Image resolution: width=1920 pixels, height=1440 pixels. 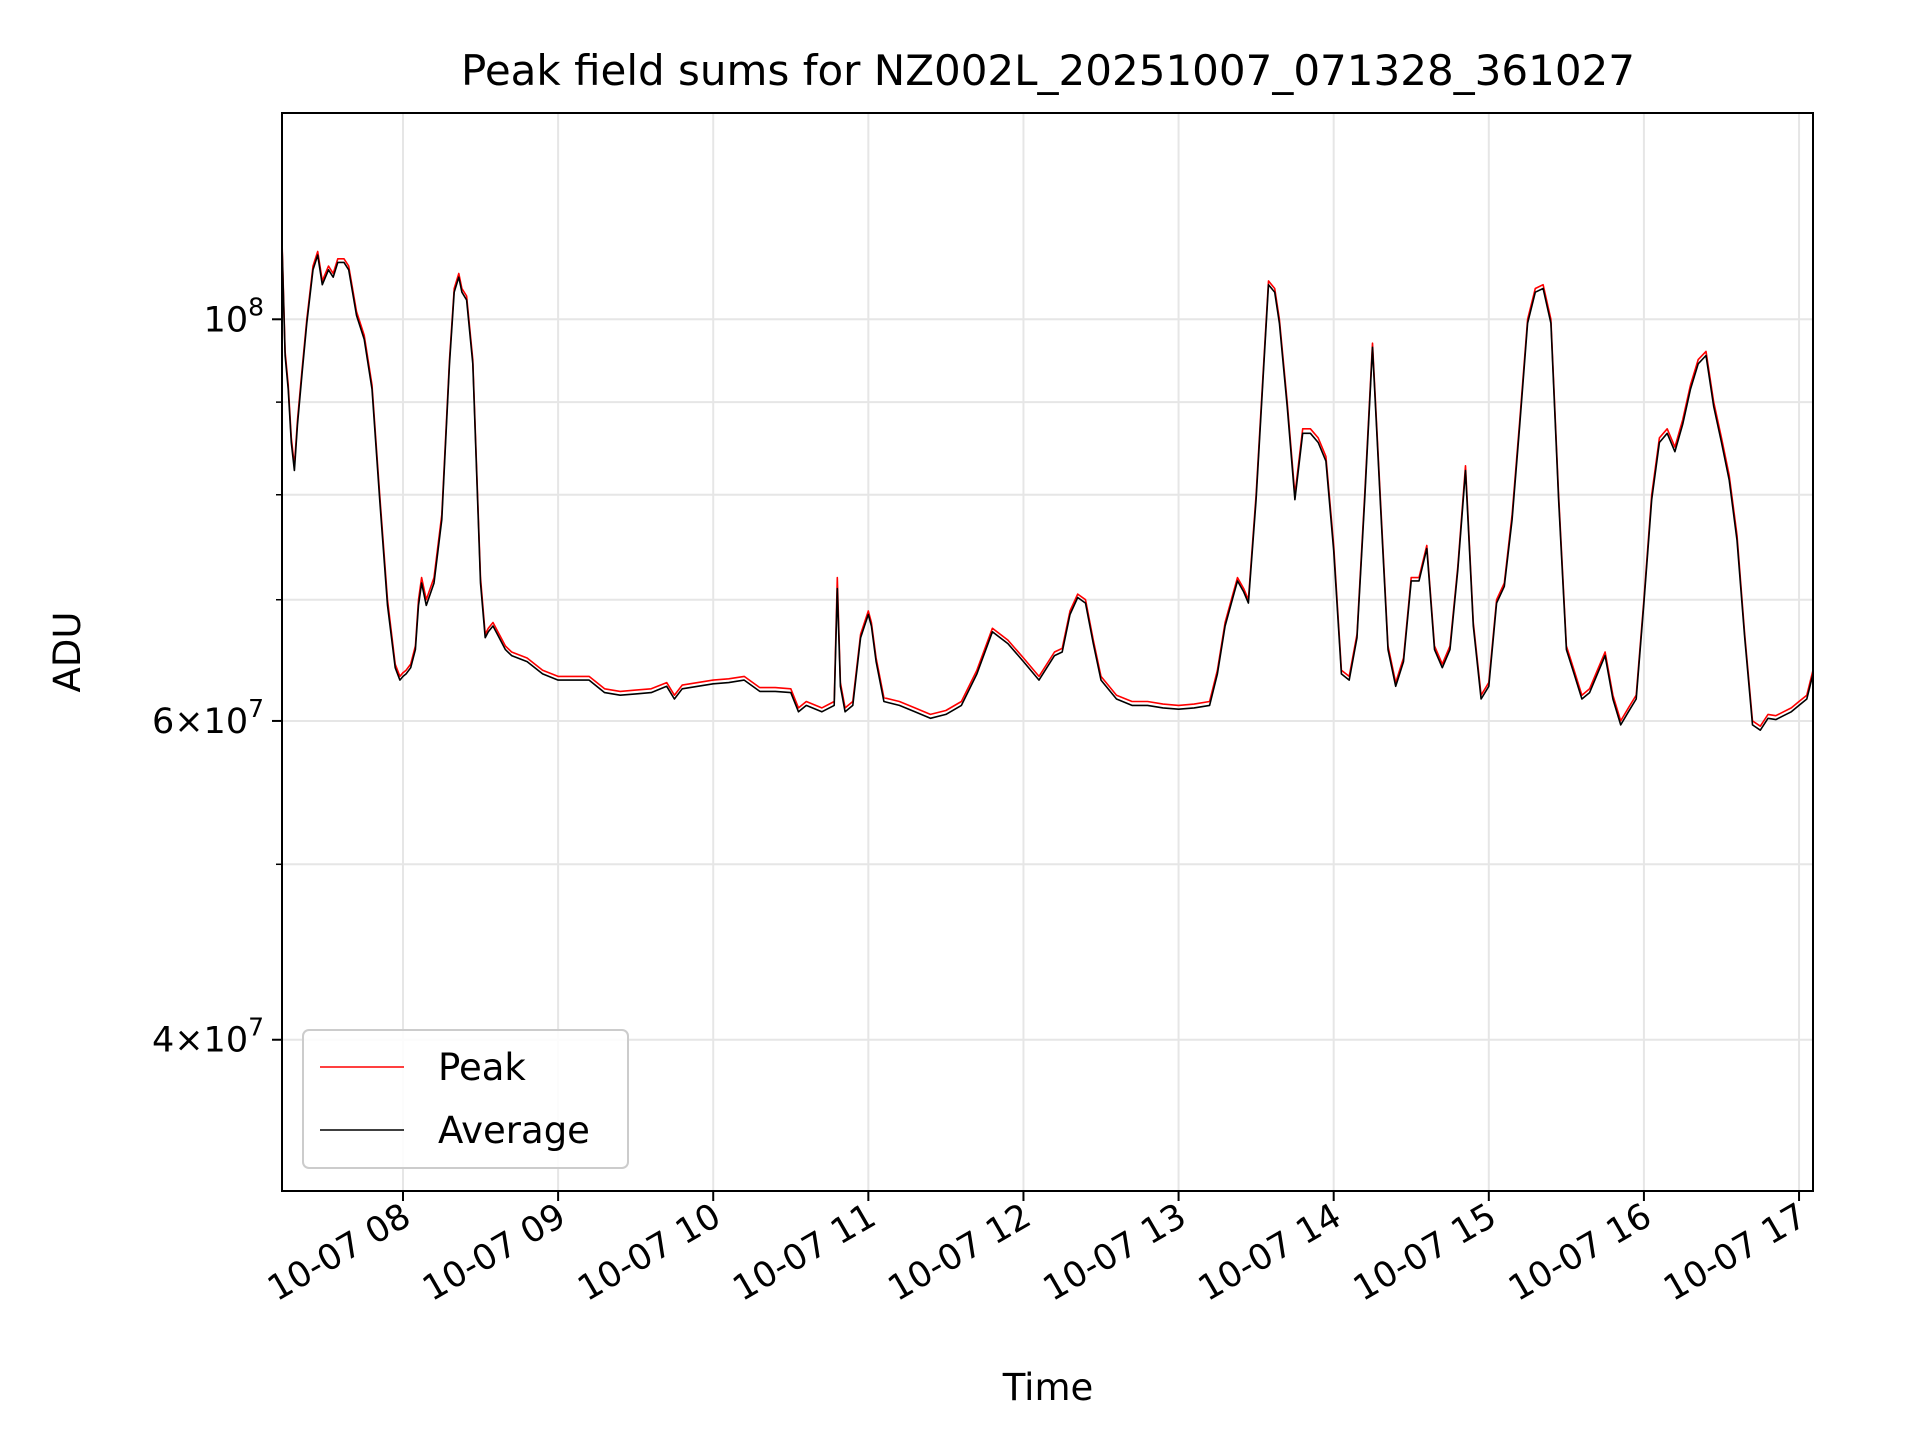 I want to click on y-tick-label: 4×10⁷, so click(x=208, y=1037).